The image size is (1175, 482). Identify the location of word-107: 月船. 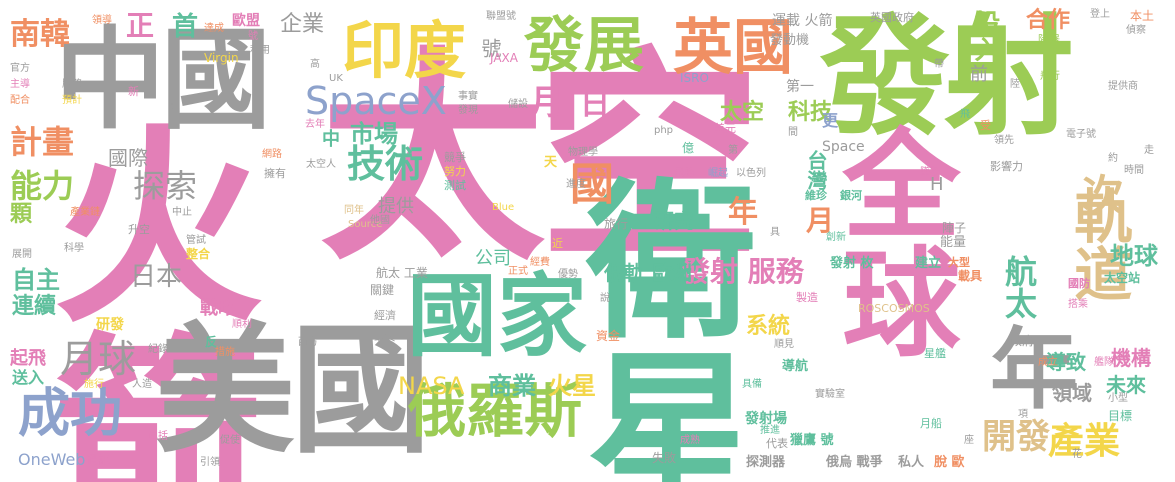
(931, 423).